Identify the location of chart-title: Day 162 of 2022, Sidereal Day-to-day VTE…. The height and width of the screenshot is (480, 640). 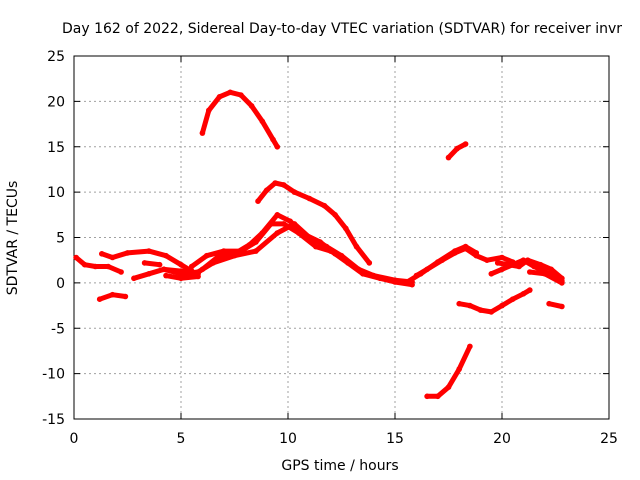
(342, 29).